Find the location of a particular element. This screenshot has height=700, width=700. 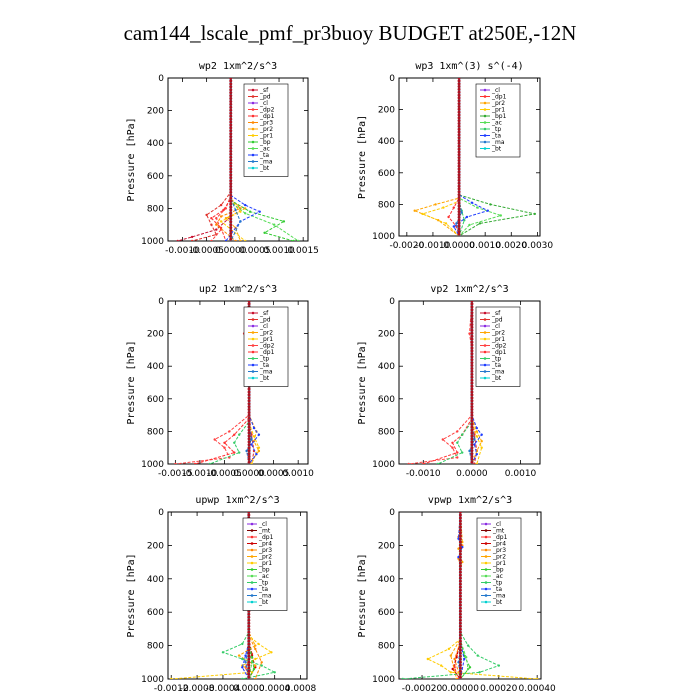

legend-label: _cl is located at coordinates (496, 524).